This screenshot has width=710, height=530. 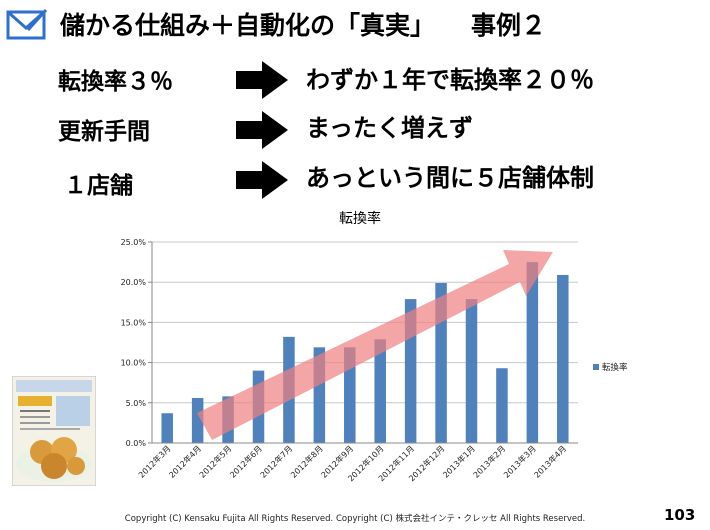 What do you see at coordinates (509, 25) in the screenshot?
I see `title-example: 事例２` at bounding box center [509, 25].